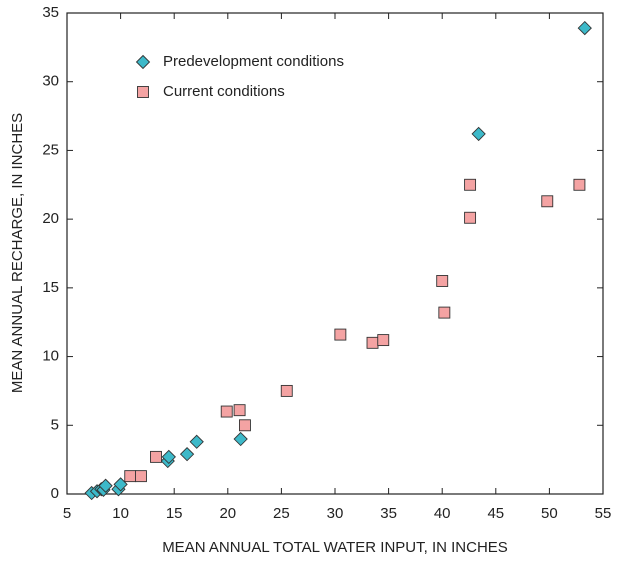 The height and width of the screenshot is (562, 621). What do you see at coordinates (55, 493) in the screenshot?
I see `y-tick-label: 0` at bounding box center [55, 493].